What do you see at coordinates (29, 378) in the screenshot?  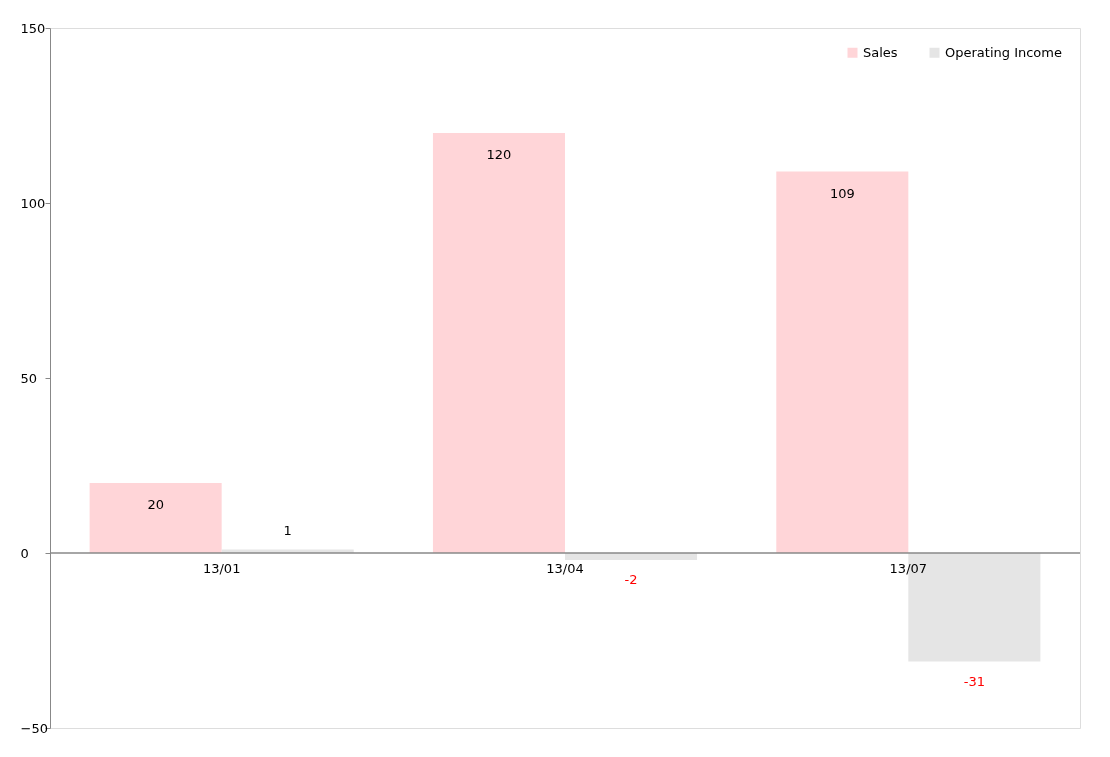 I see `y-tick-label: 50` at bounding box center [29, 378].